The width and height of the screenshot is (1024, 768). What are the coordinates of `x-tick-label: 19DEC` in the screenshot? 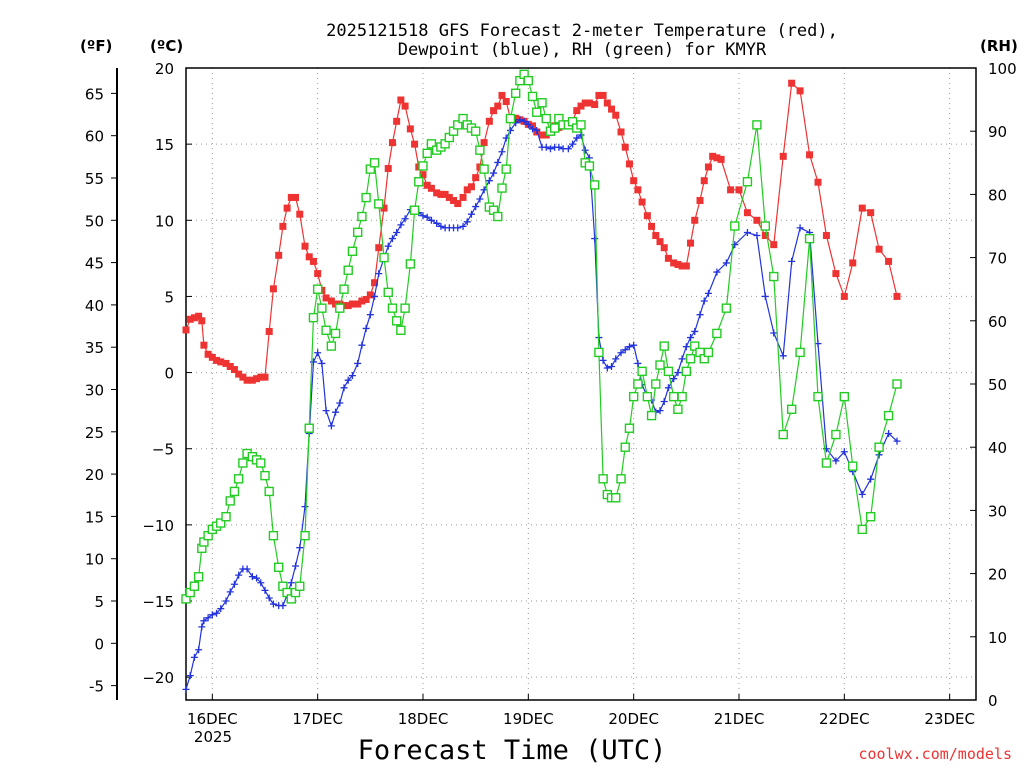 It's located at (528, 719).